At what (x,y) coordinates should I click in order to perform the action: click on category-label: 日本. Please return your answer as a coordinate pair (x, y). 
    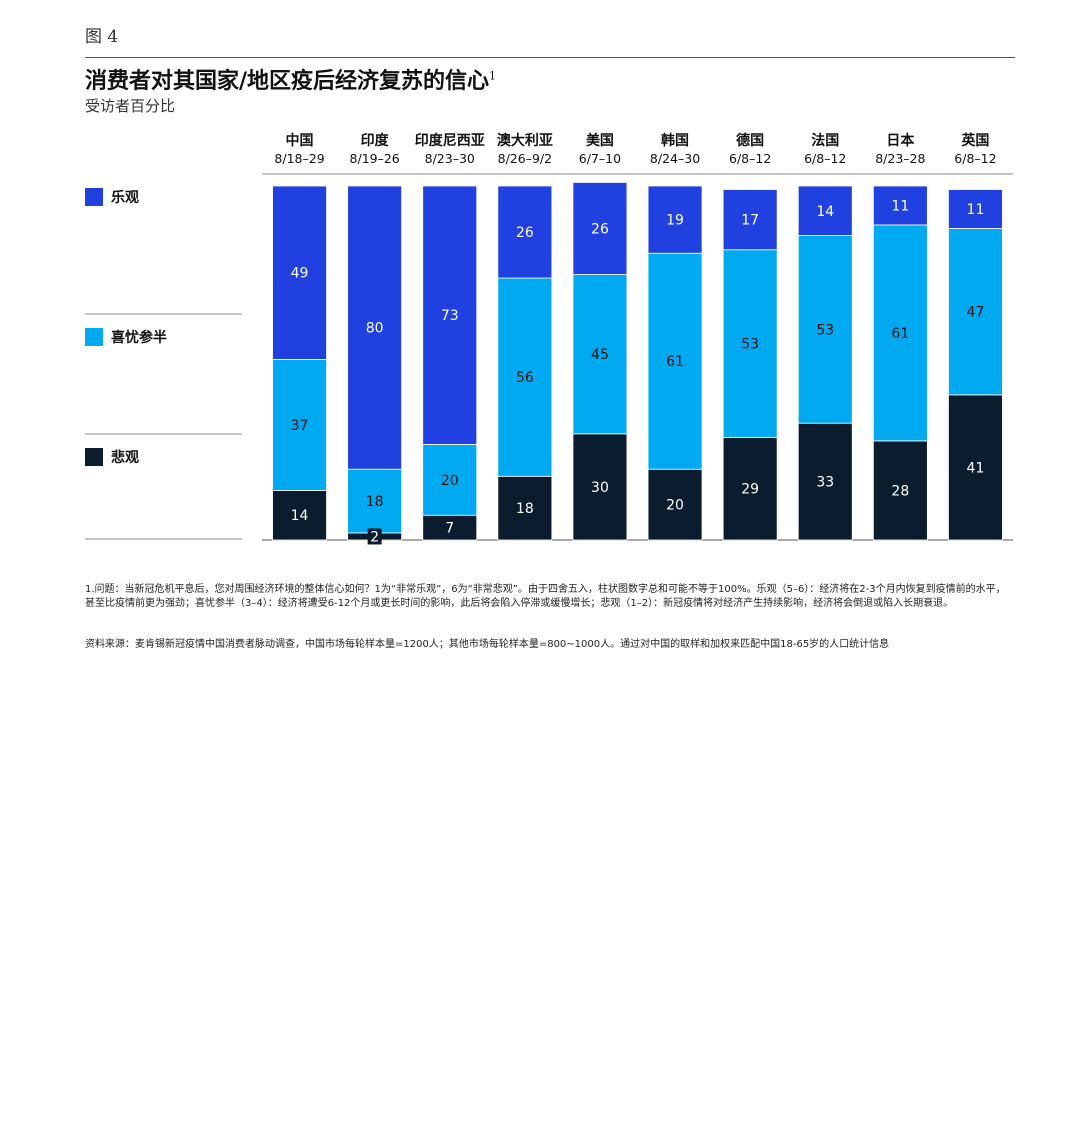
    Looking at the image, I should click on (900, 140).